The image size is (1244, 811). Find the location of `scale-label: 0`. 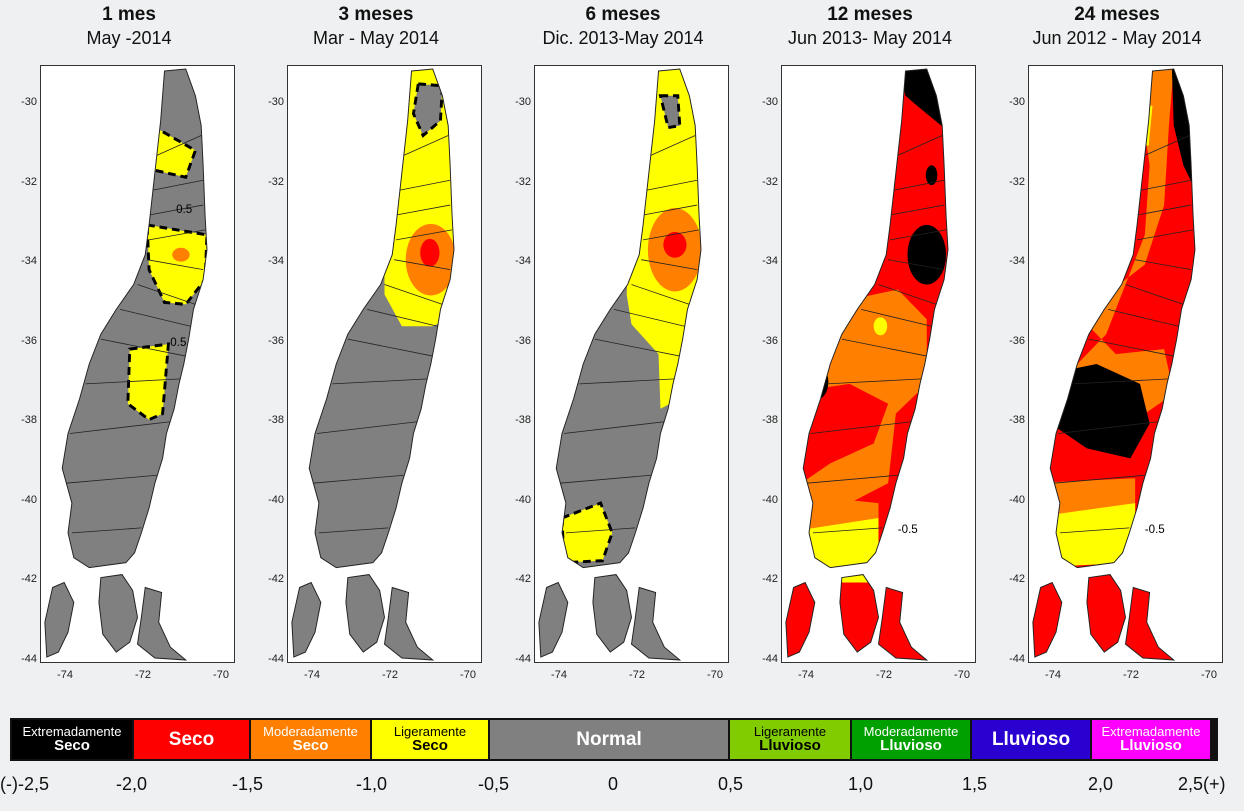

scale-label: 0 is located at coordinates (613, 784).